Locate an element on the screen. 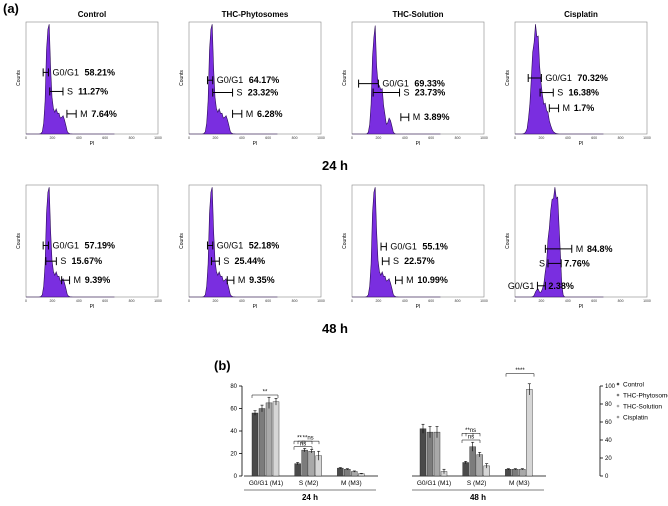 The width and height of the screenshot is (668, 506). legend-item: THC-Phytosomes is located at coordinates (642, 396).